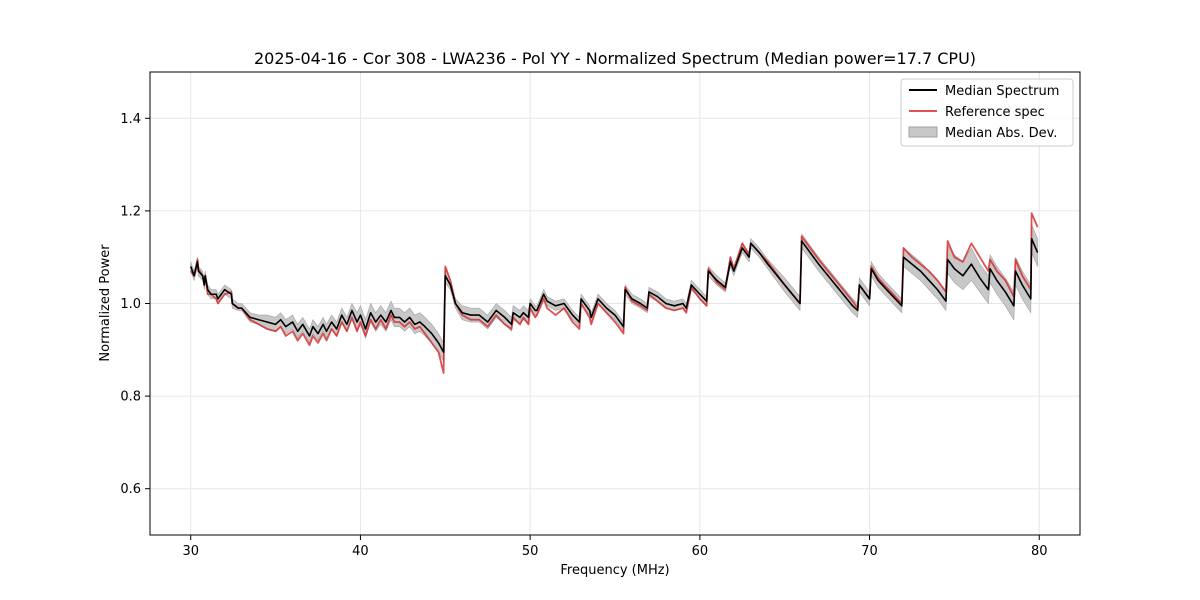 Image resolution: width=1200 pixels, height=600 pixels. I want to click on x-axis-ticks: 30 40 50 60 70 80, so click(615, 547).